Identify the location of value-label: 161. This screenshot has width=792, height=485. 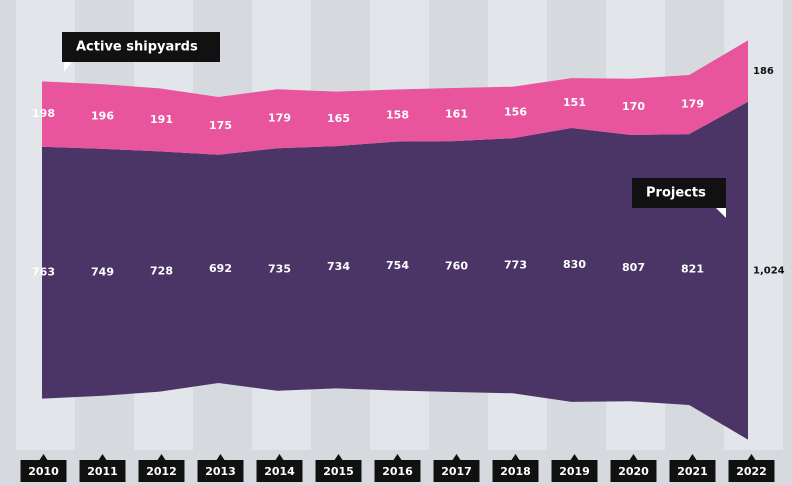
(456, 114).